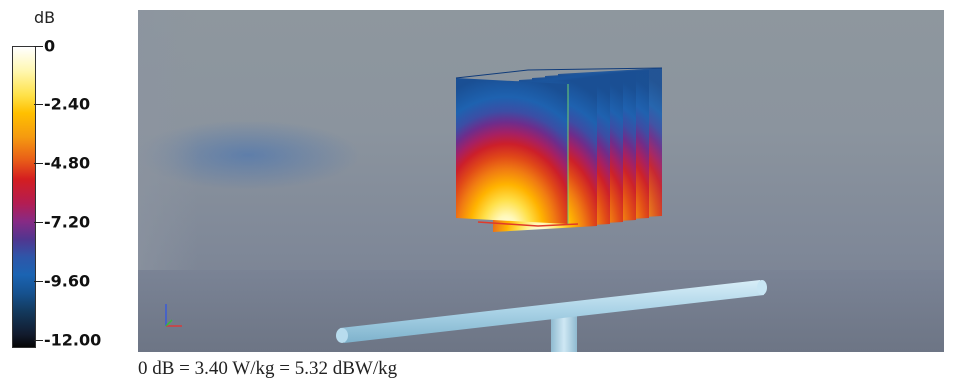 The image size is (955, 385). I want to click on colorbar-tick-label: -7.20, so click(67, 222).